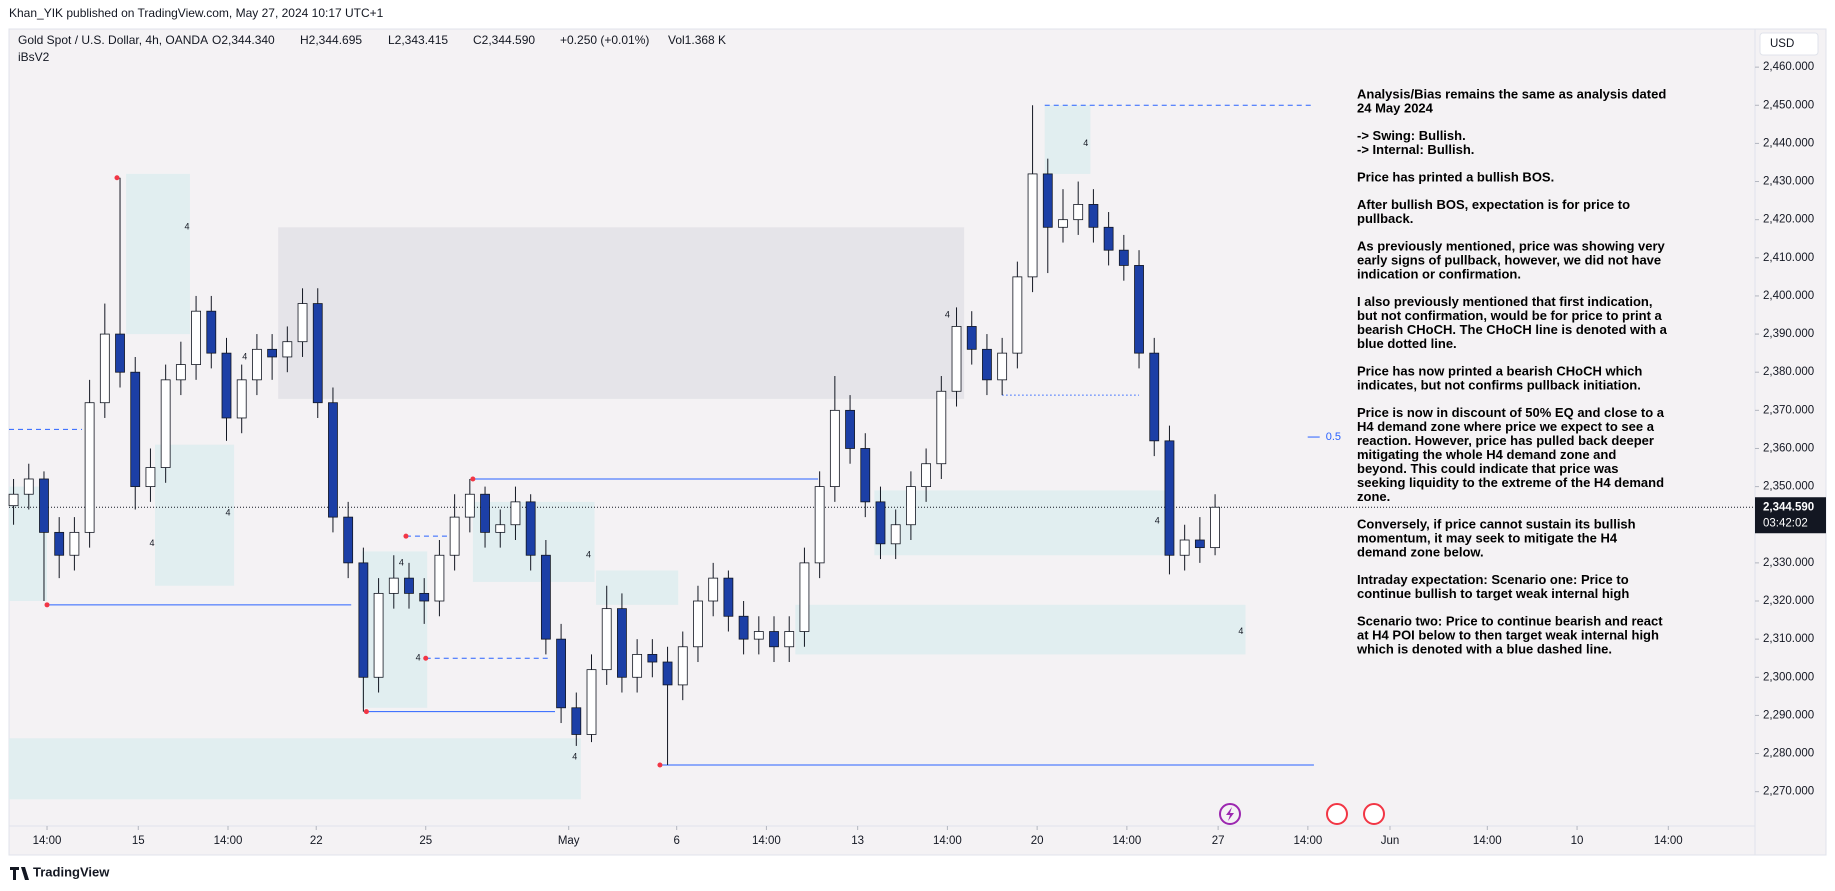 This screenshot has width=1835, height=891. What do you see at coordinates (1577, 841) in the screenshot?
I see `x-tick-label: 10` at bounding box center [1577, 841].